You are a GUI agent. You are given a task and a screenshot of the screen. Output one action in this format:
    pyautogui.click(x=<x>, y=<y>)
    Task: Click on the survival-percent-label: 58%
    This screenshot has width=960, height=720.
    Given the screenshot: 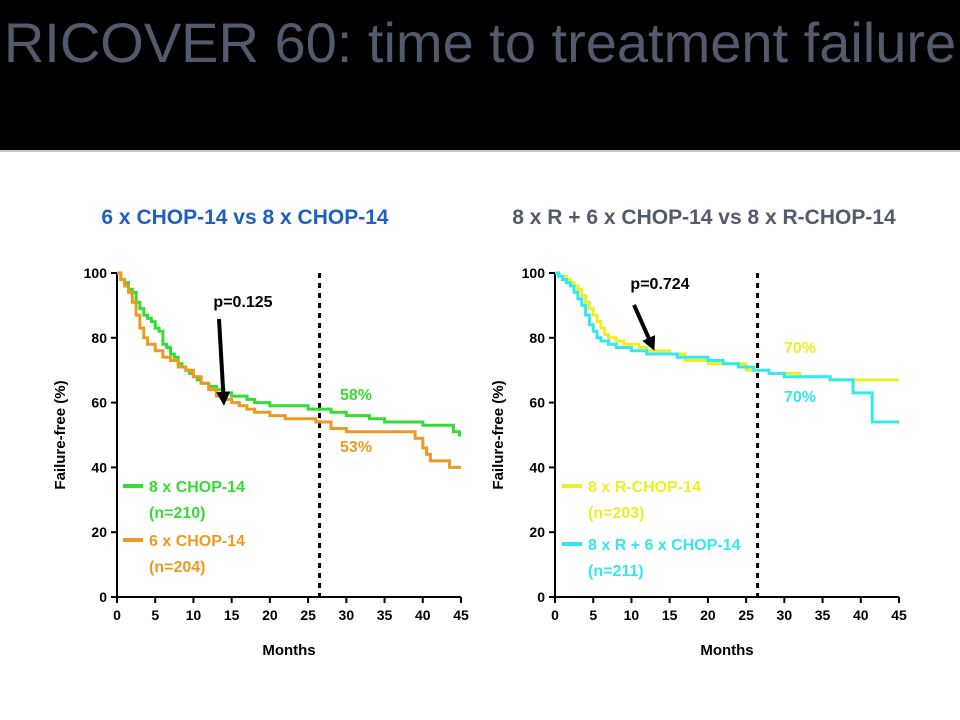 What is the action you would take?
    pyautogui.click(x=356, y=395)
    